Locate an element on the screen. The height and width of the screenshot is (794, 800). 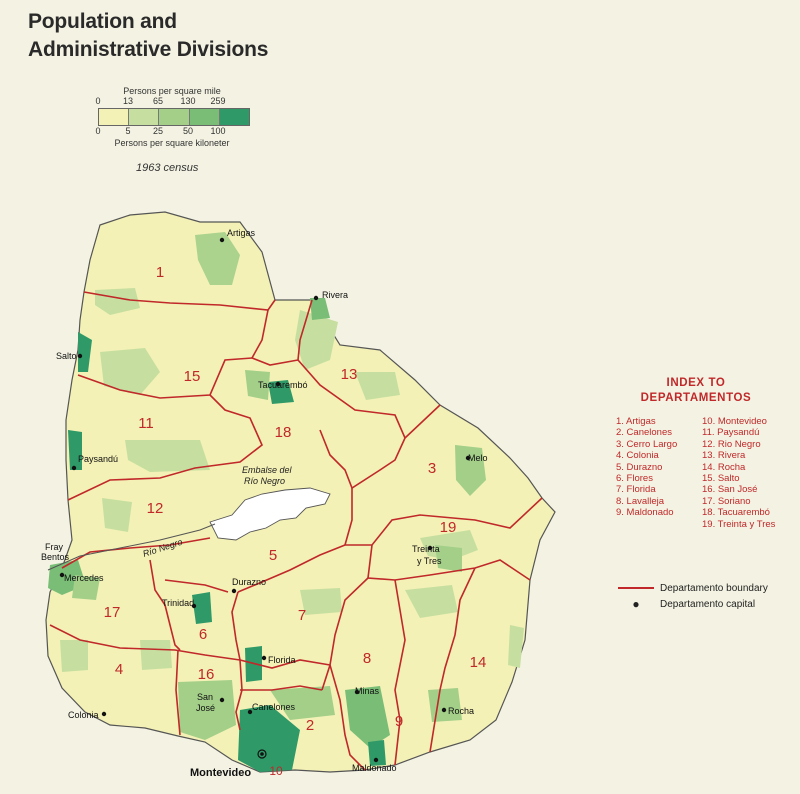
dept-number-3: 3 is located at coordinates (432, 468).